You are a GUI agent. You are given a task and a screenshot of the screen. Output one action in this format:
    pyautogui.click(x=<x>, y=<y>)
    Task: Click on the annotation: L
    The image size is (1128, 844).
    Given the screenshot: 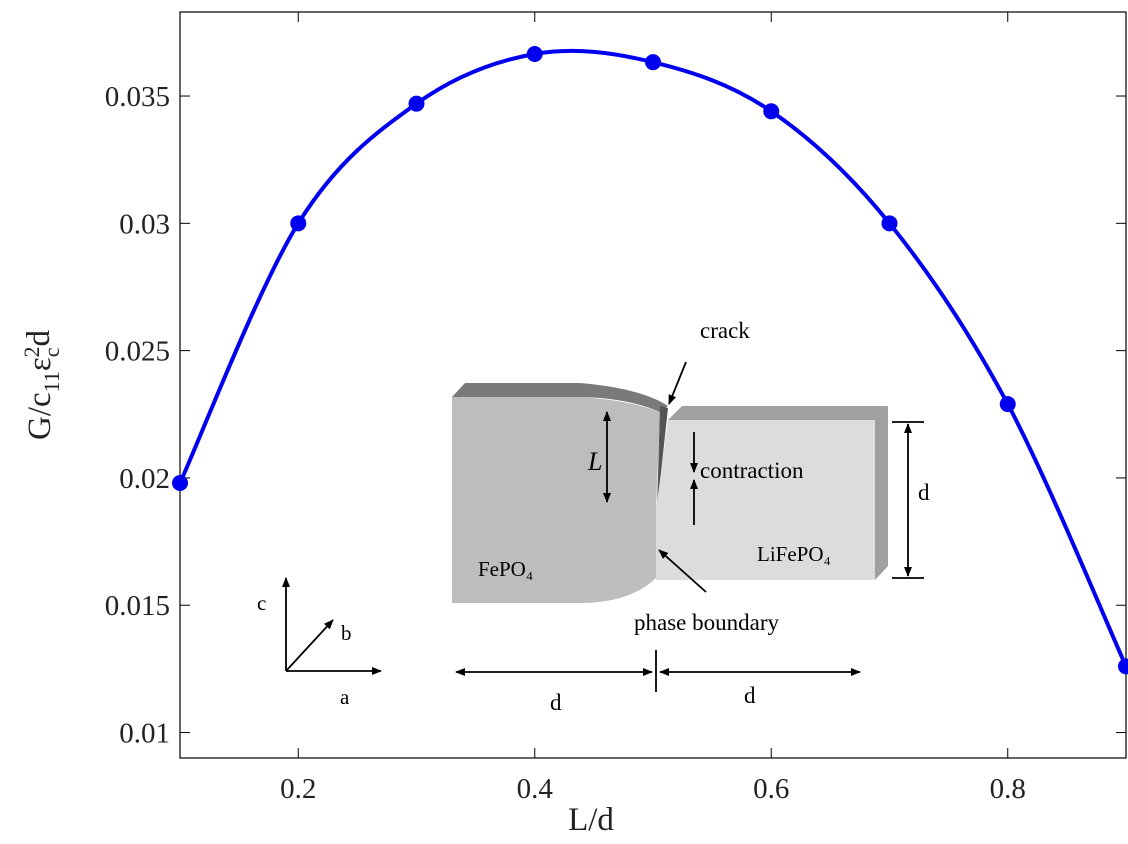 What is the action you would take?
    pyautogui.click(x=594, y=461)
    